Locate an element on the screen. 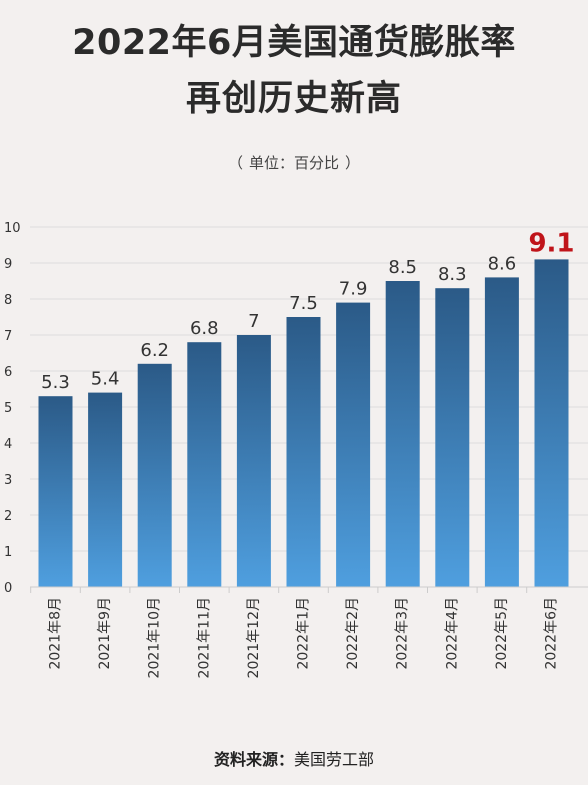 Image resolution: width=588 pixels, height=785 pixels. source-value: 美国劳工部 is located at coordinates (334, 759).